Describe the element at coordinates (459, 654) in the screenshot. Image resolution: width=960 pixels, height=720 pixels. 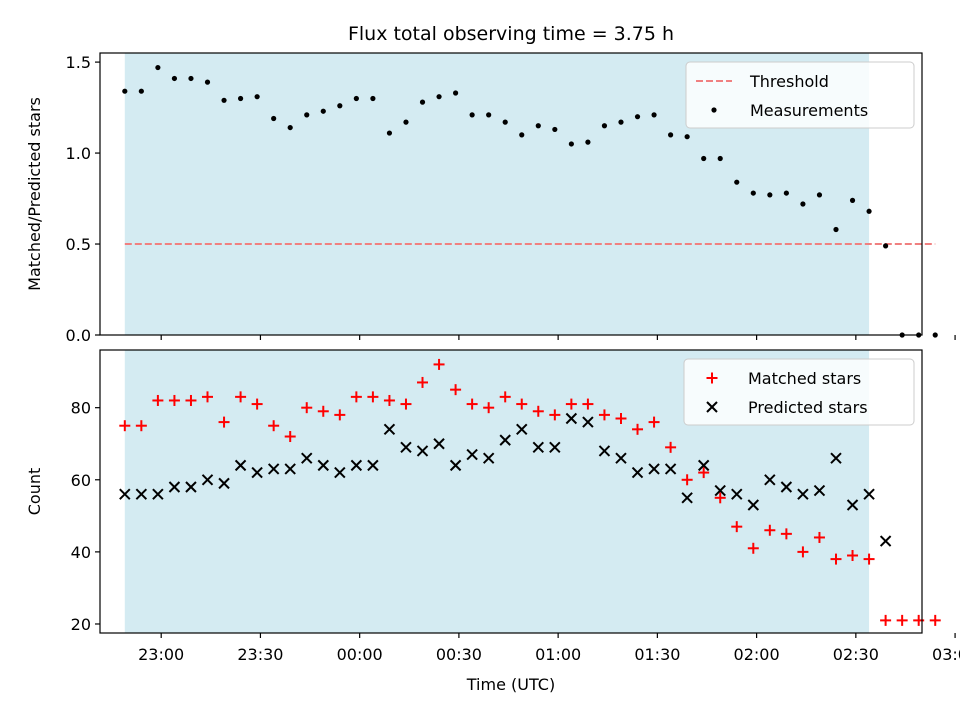
I see `x-tick-label: 00:30` at that location.